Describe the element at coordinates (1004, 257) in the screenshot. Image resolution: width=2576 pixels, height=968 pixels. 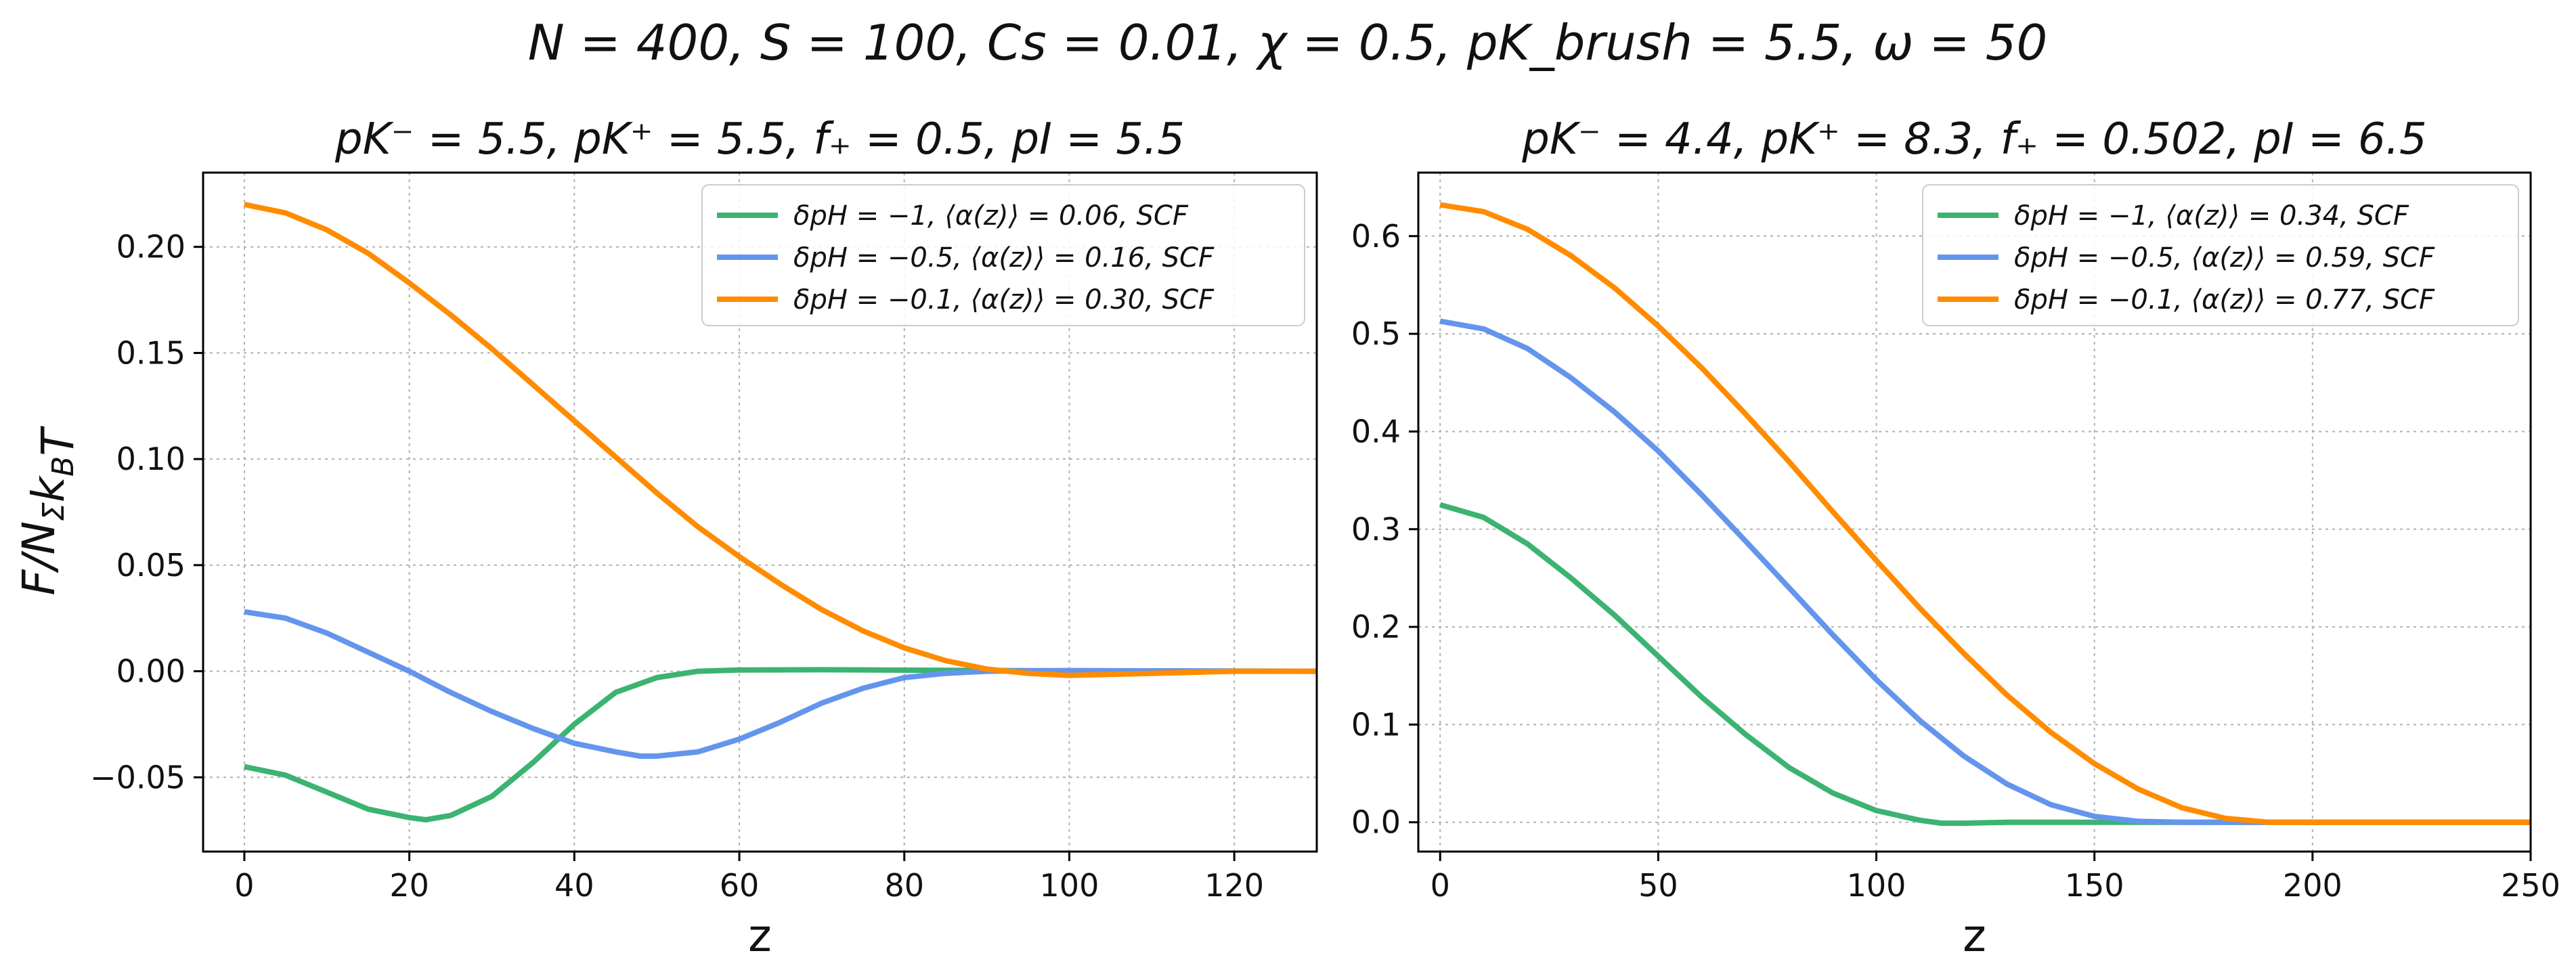
I see `left-legend-label: δpH = −0.5, ⟨α(z)⟩ = 0.16, SCF` at that location.